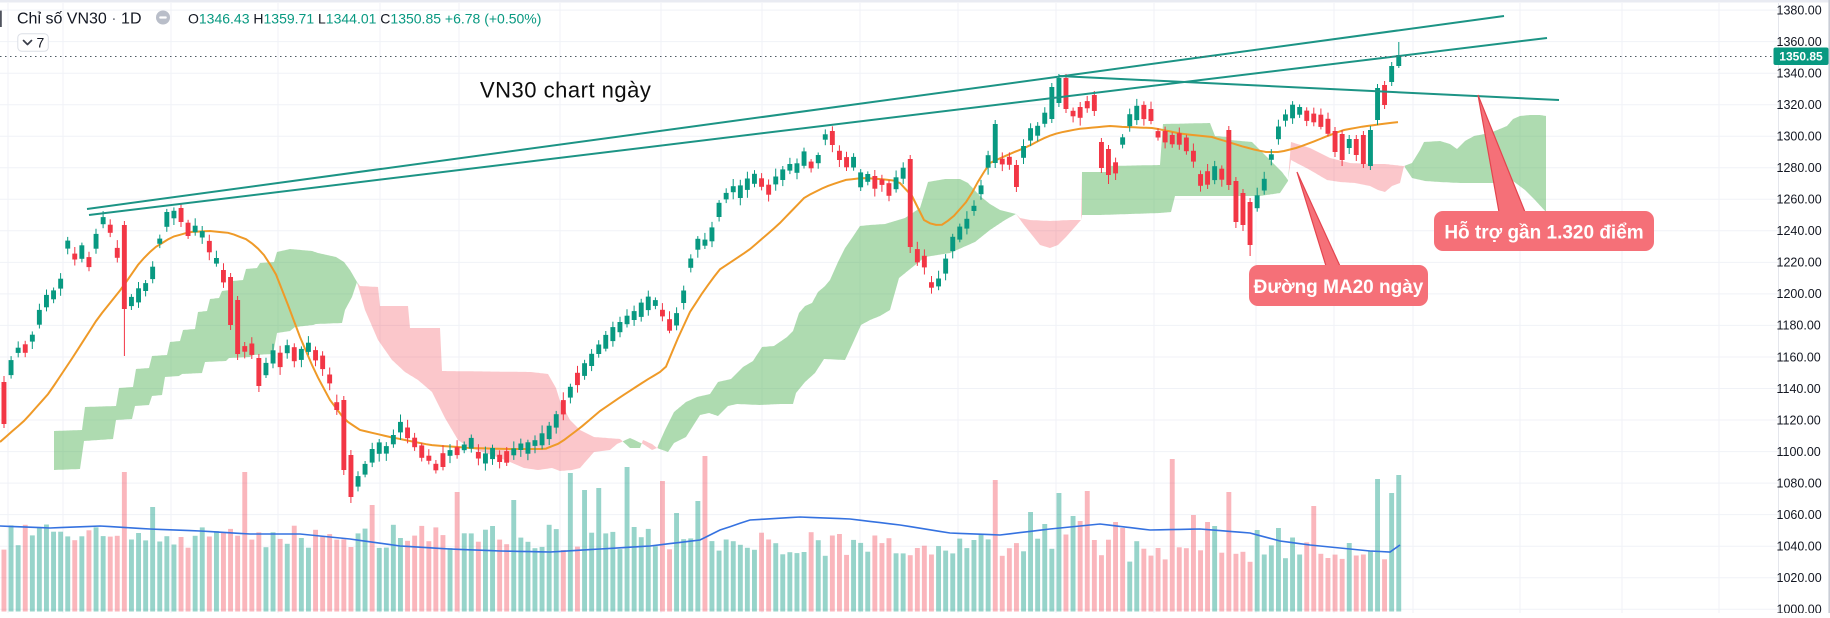  Describe the element at coordinates (1799, 420) in the screenshot. I see `svg-text: 1120.00` at that location.